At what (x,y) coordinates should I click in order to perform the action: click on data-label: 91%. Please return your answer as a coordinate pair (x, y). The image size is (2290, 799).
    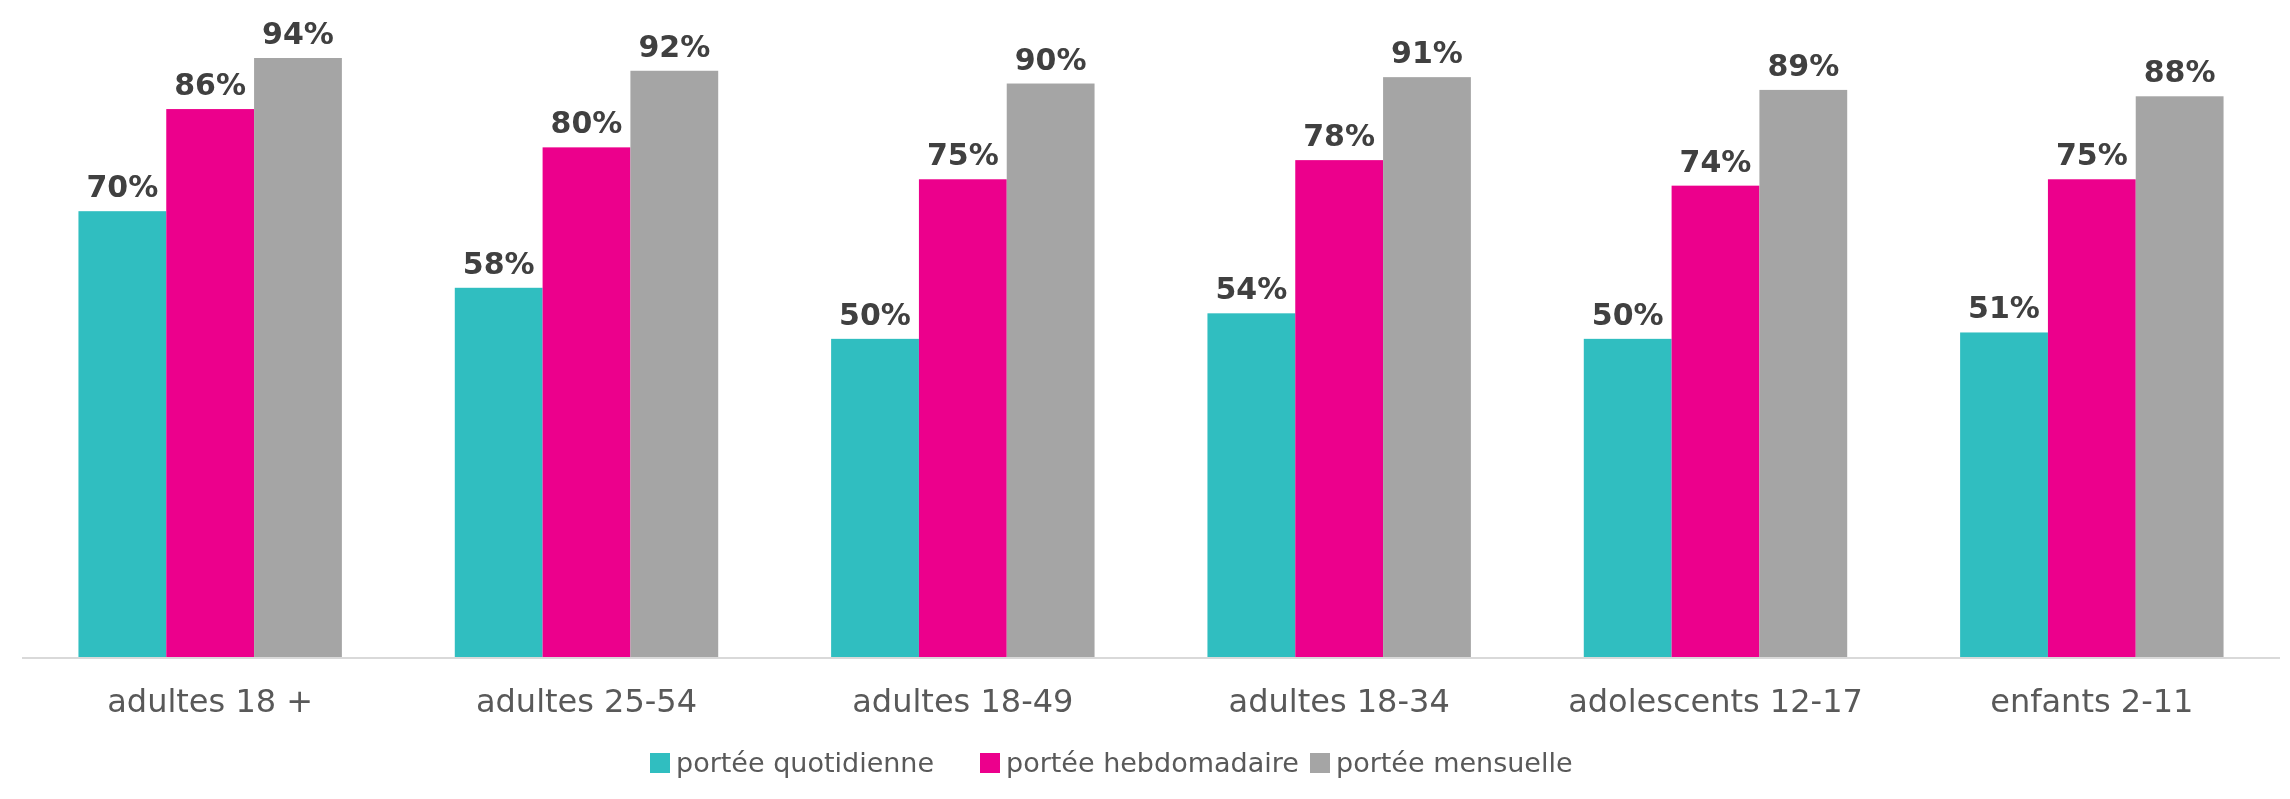
    Looking at the image, I should click on (1427, 53).